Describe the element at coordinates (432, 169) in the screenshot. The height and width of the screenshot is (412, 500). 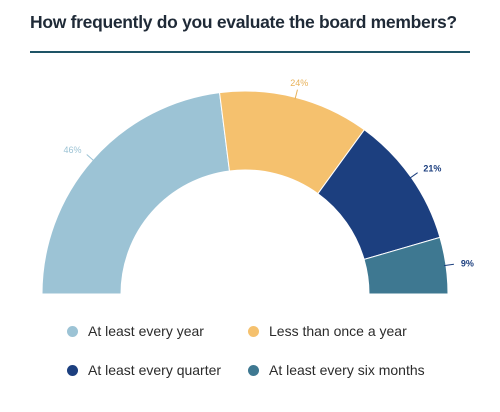
I see `slice-value-label: 21%` at that location.